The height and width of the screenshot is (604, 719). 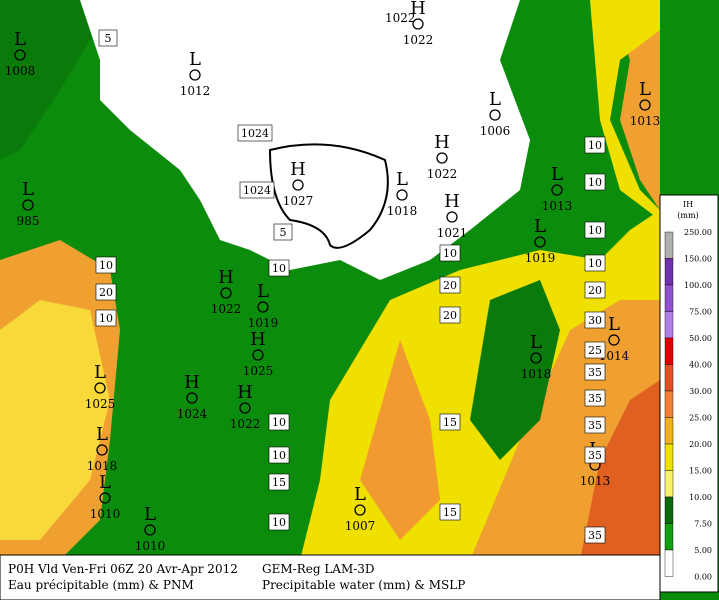 I want to click on contour-label: 1024, so click(x=257, y=190).